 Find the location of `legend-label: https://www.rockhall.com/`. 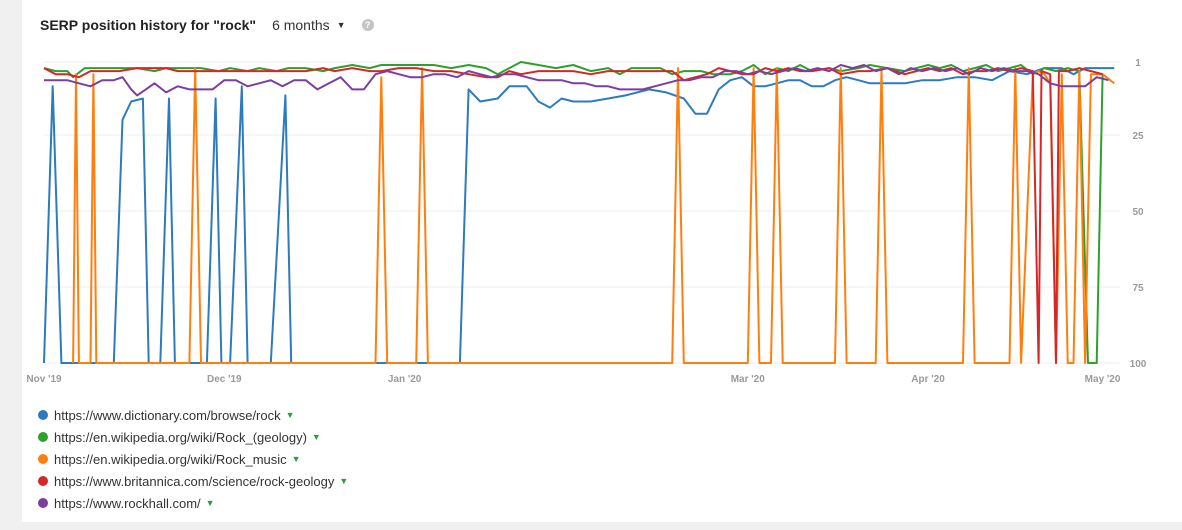

legend-label: https://www.rockhall.com/ is located at coordinates (127, 503).